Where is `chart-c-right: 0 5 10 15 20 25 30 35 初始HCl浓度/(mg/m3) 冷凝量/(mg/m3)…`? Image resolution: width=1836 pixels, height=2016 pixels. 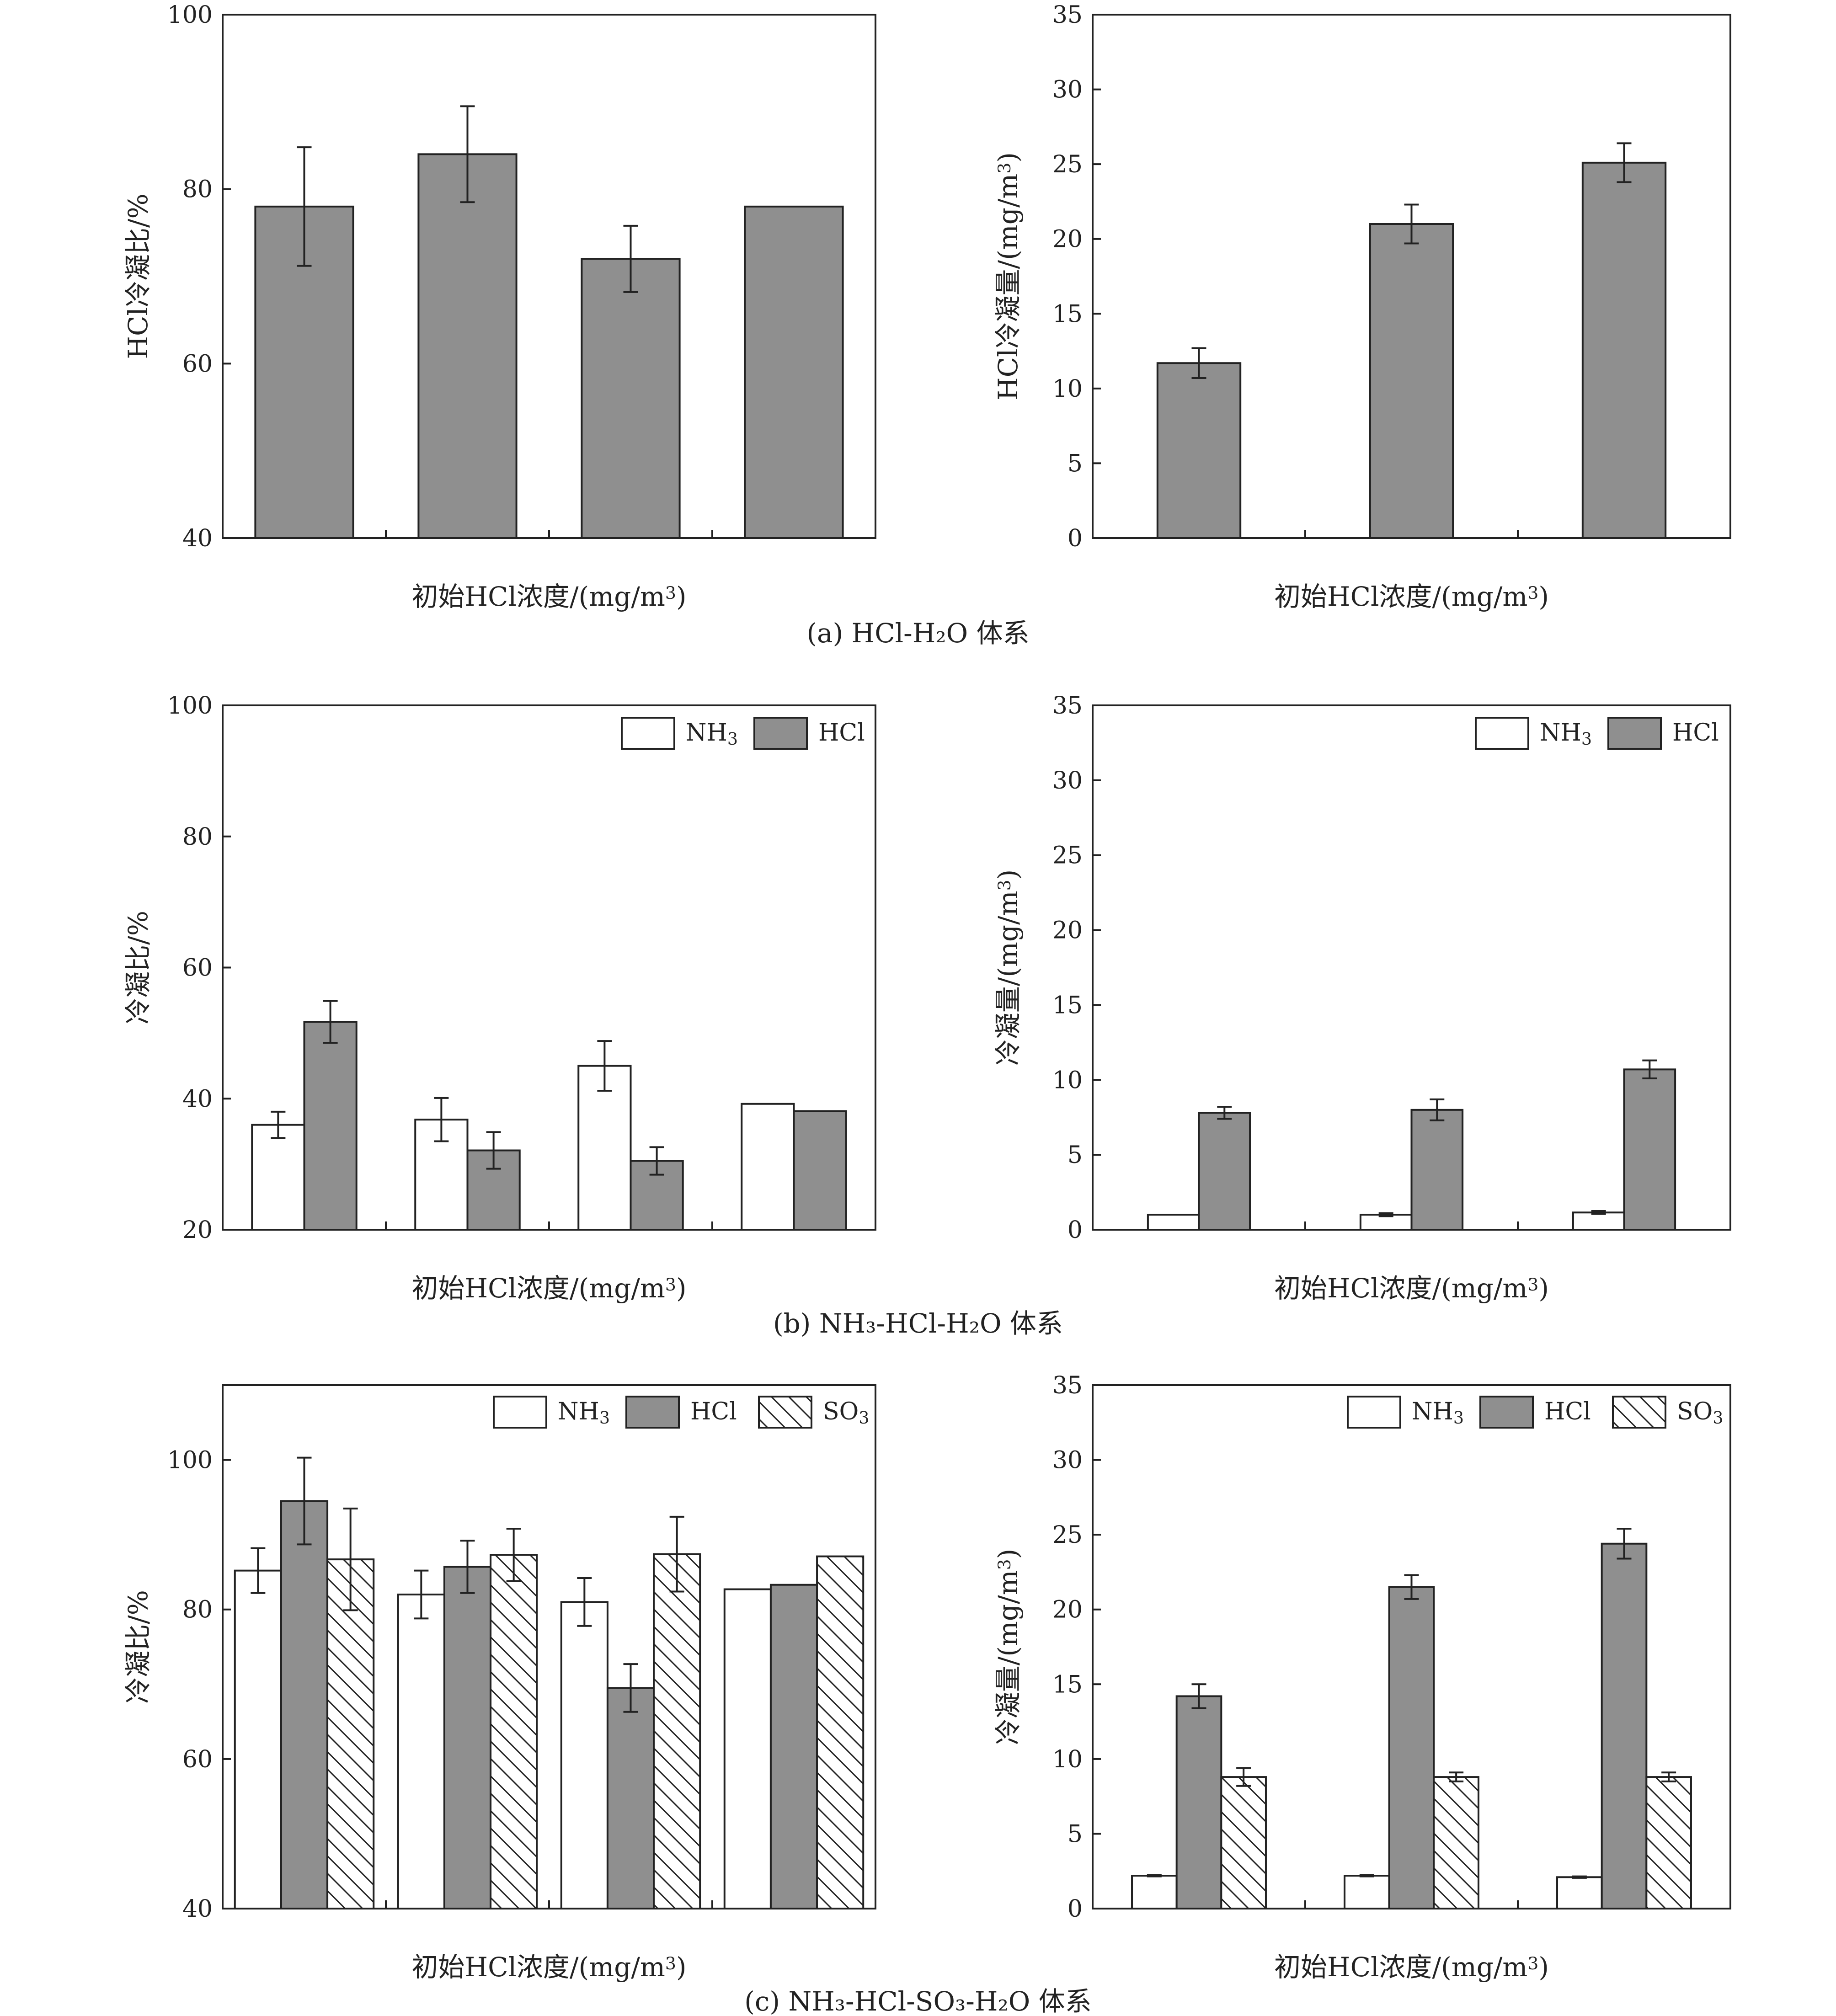 chart-c-right: 0 5 10 15 20 25 30 35 初始HCl浓度/(mg/m3) 冷凝量/(mg/m3)… is located at coordinates (1362, 1677).